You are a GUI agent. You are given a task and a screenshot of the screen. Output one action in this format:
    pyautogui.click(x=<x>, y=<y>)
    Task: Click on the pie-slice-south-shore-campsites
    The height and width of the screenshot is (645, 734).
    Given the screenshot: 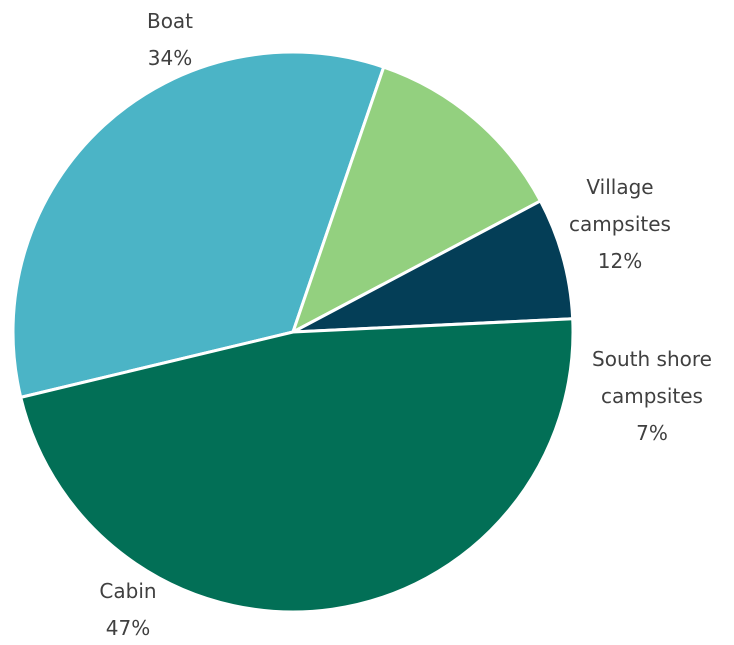 What is the action you would take?
    pyautogui.click(x=433, y=266)
    